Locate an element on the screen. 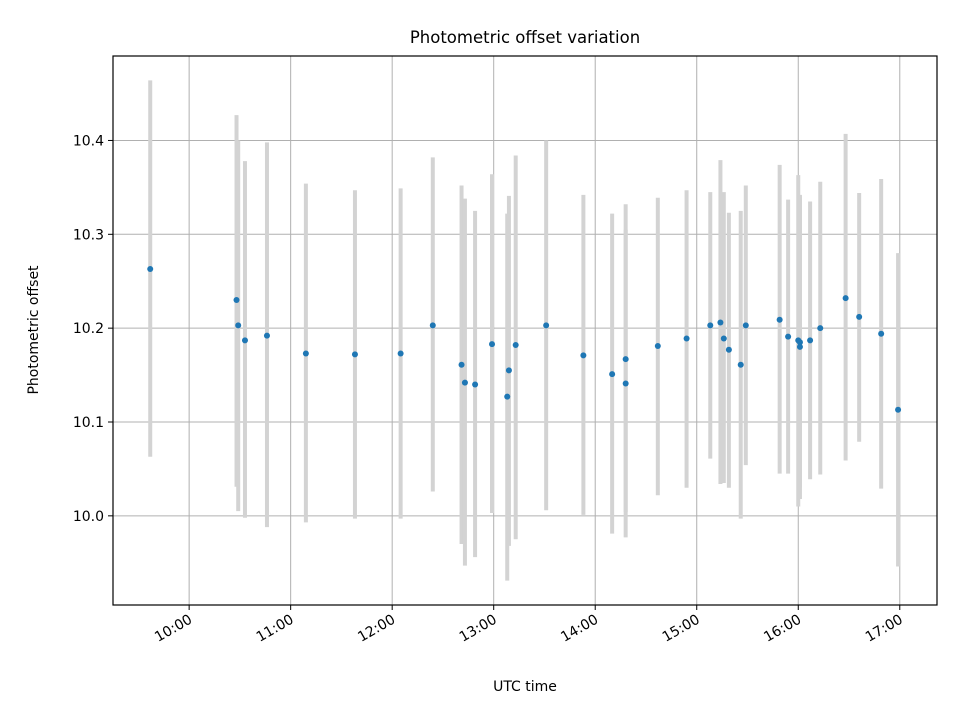  y-tick-label: 10.1 is located at coordinates (88, 423).